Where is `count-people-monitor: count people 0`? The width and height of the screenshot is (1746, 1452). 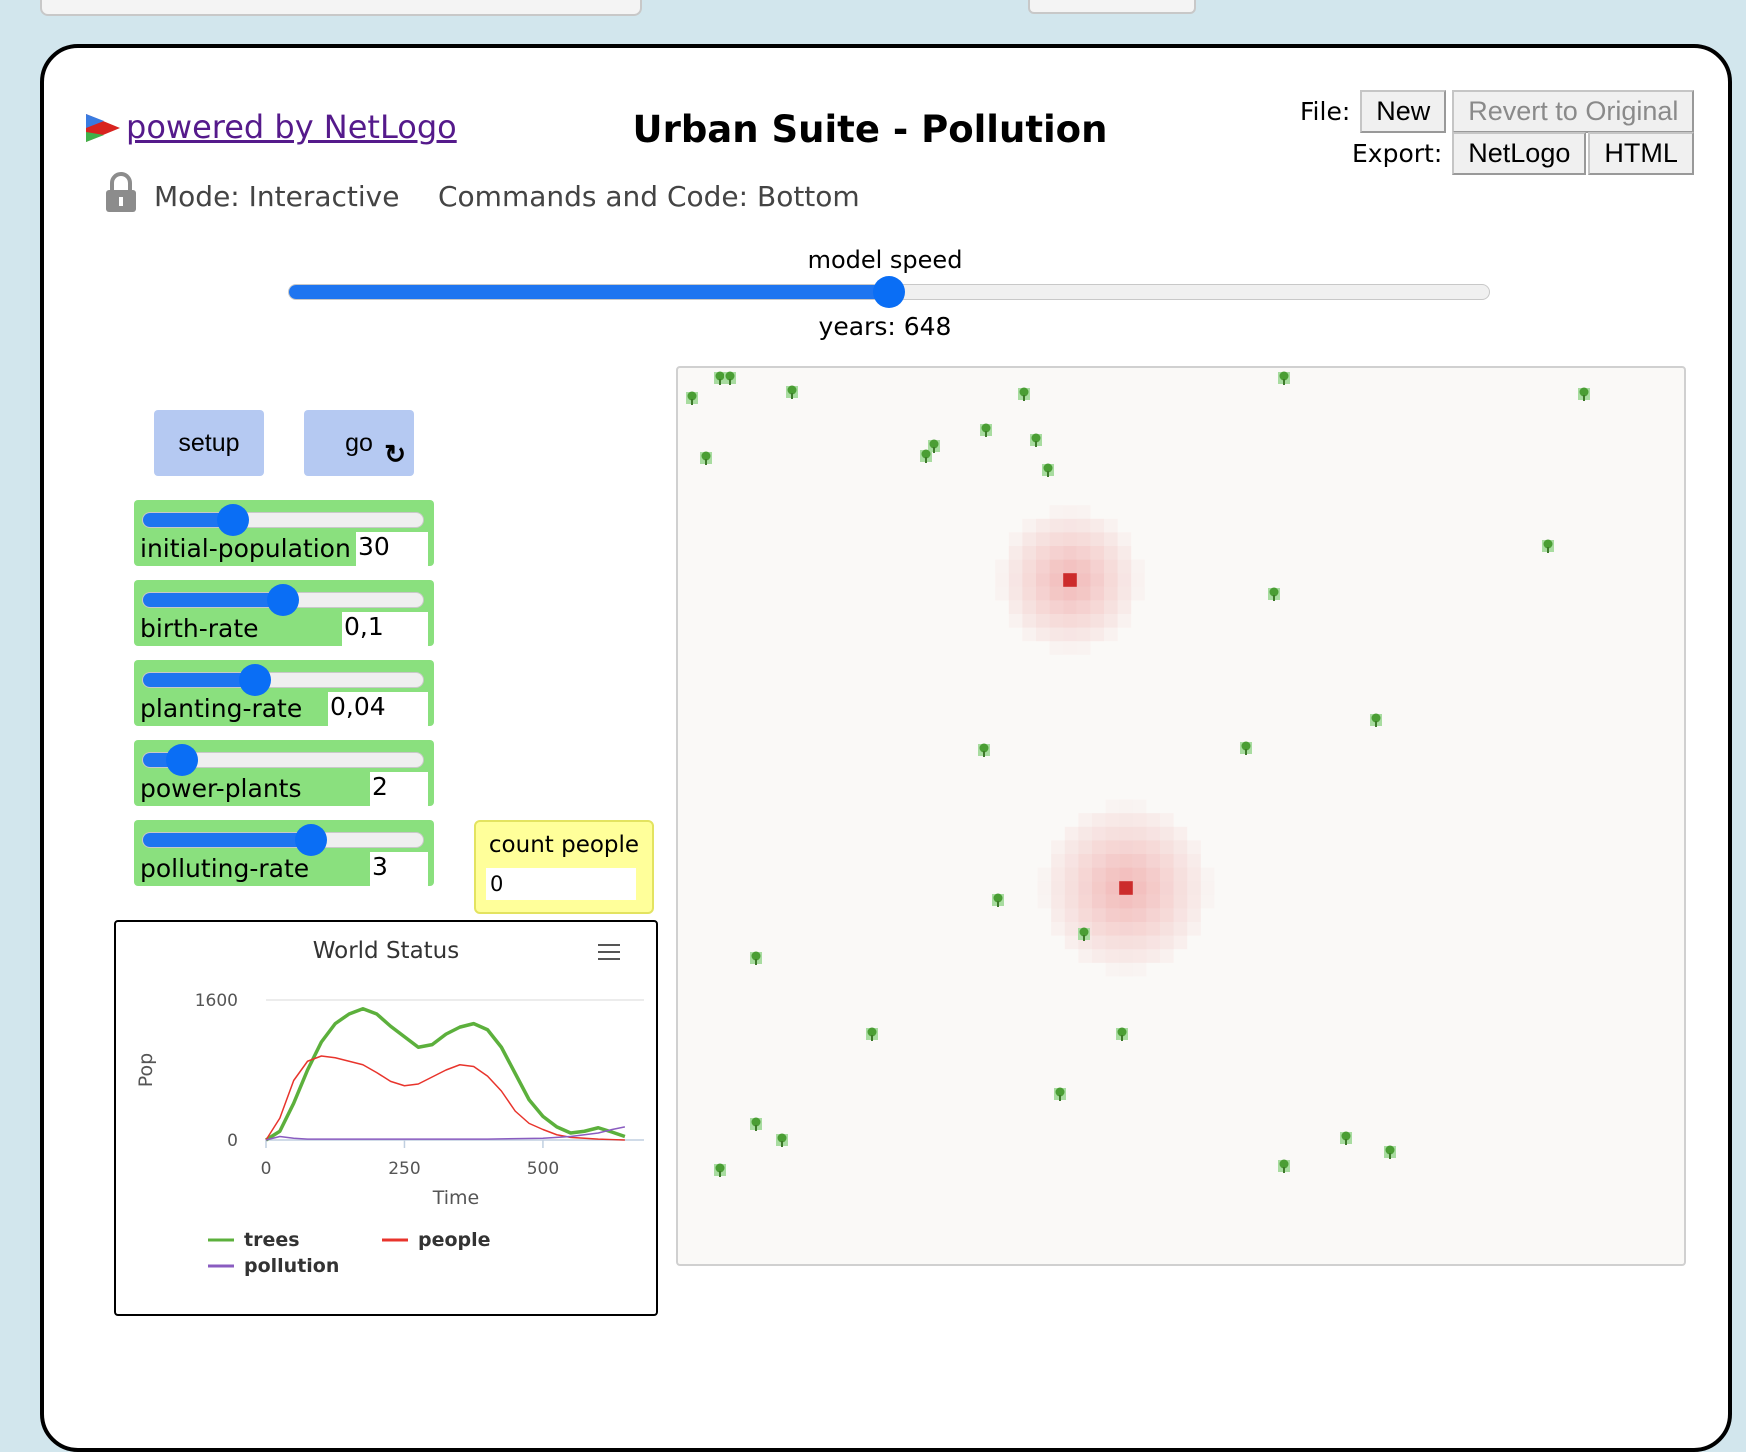 count-people-monitor: count people 0 is located at coordinates (564, 867).